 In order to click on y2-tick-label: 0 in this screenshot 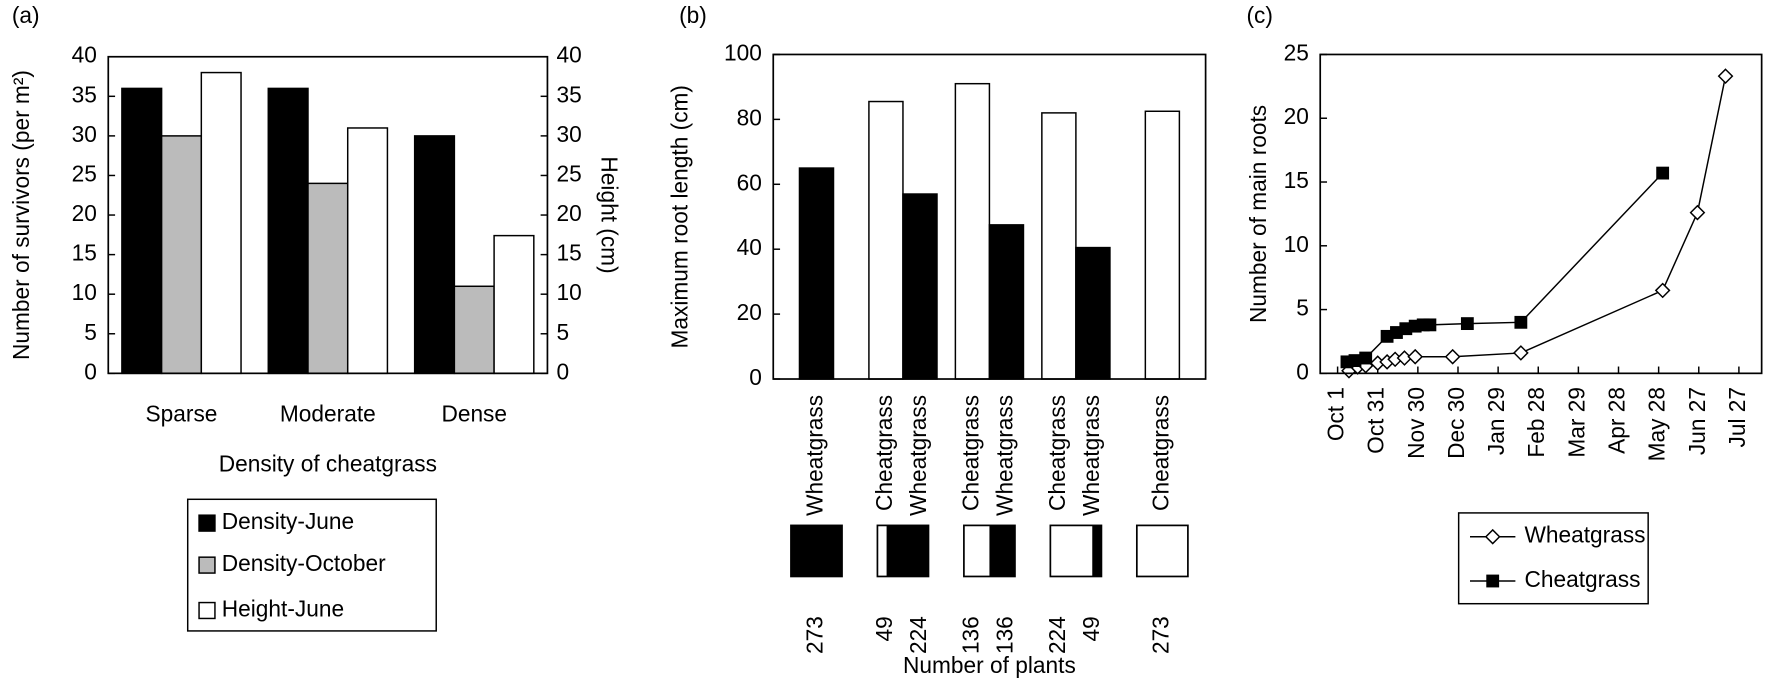, I will do `click(563, 371)`.